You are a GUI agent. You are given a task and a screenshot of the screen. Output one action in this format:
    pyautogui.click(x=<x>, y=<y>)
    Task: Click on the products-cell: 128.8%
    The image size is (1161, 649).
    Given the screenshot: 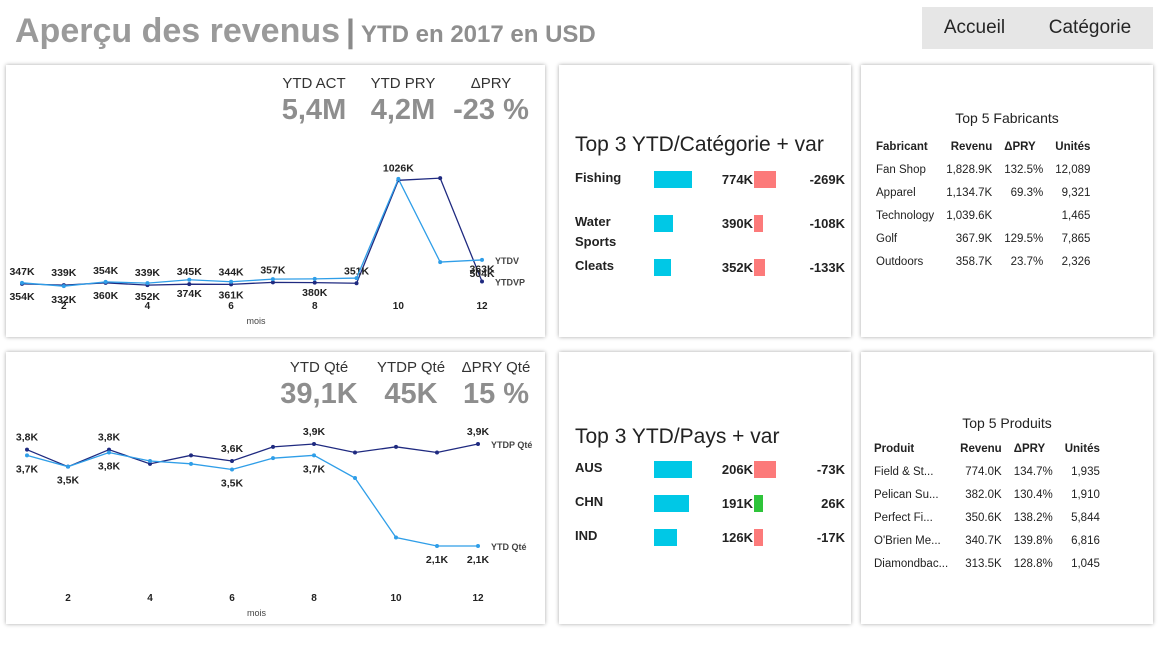 What is the action you would take?
    pyautogui.click(x=1033, y=563)
    